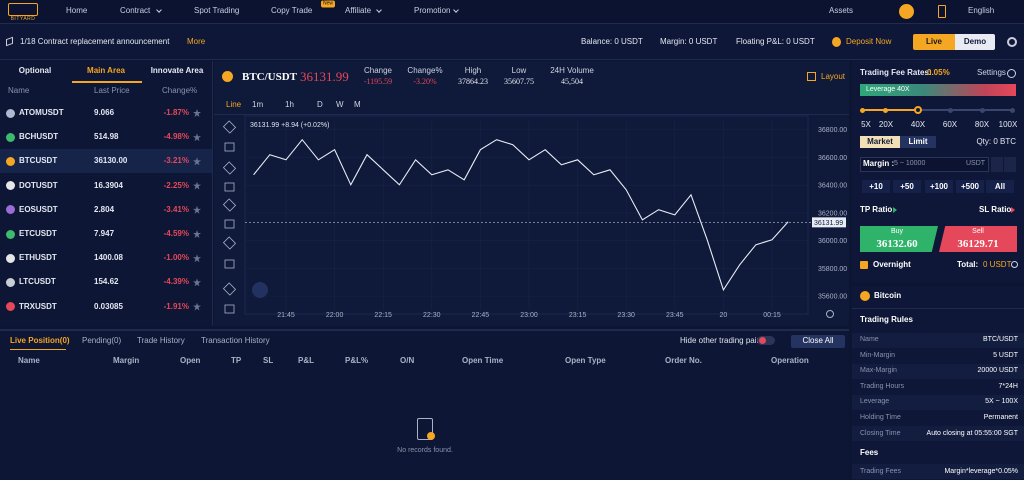 The width and height of the screenshot is (1024, 480). Describe the element at coordinates (108, 185) in the screenshot. I see `last-price: 16.3904` at that location.